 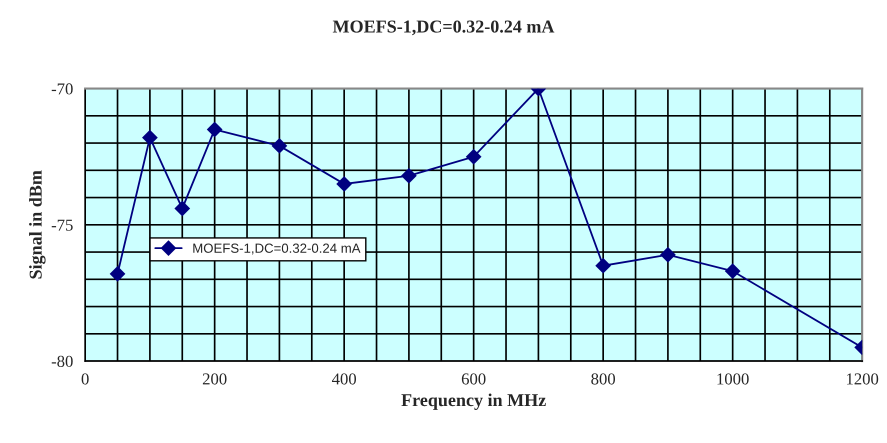 I want to click on x-tick-label: 0, so click(x=85, y=379).